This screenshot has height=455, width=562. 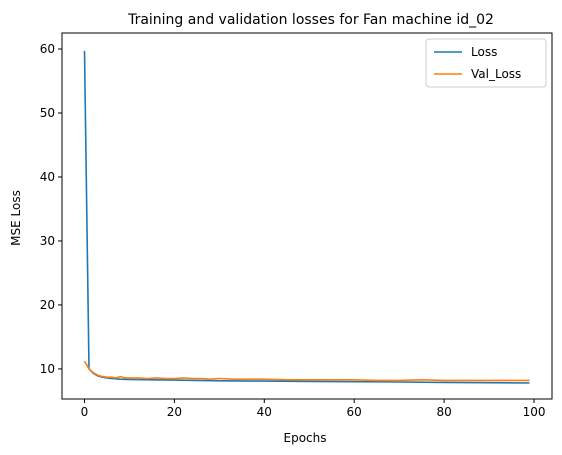 What do you see at coordinates (264, 412) in the screenshot?
I see `x-tick-label-40: 40` at bounding box center [264, 412].